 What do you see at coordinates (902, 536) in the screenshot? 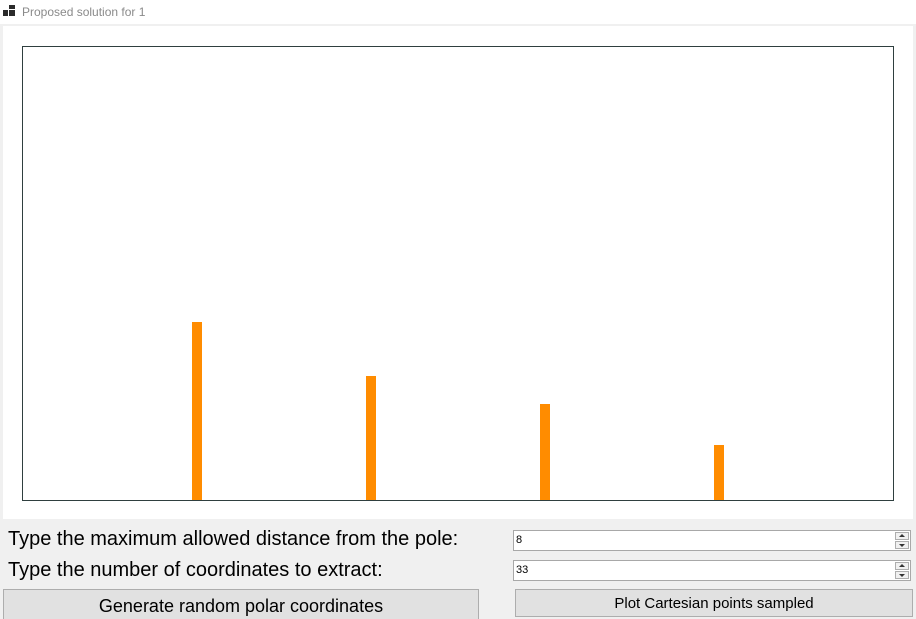
I see `distance-increment-arrow-icon` at bounding box center [902, 536].